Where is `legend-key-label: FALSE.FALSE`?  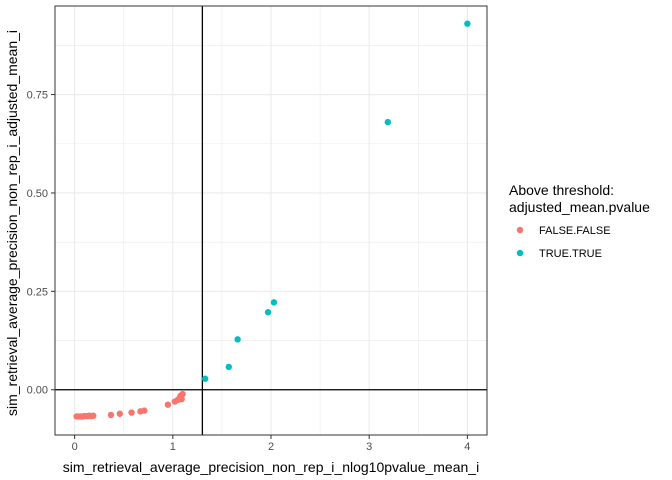 legend-key-label: FALSE.FALSE is located at coordinates (575, 231).